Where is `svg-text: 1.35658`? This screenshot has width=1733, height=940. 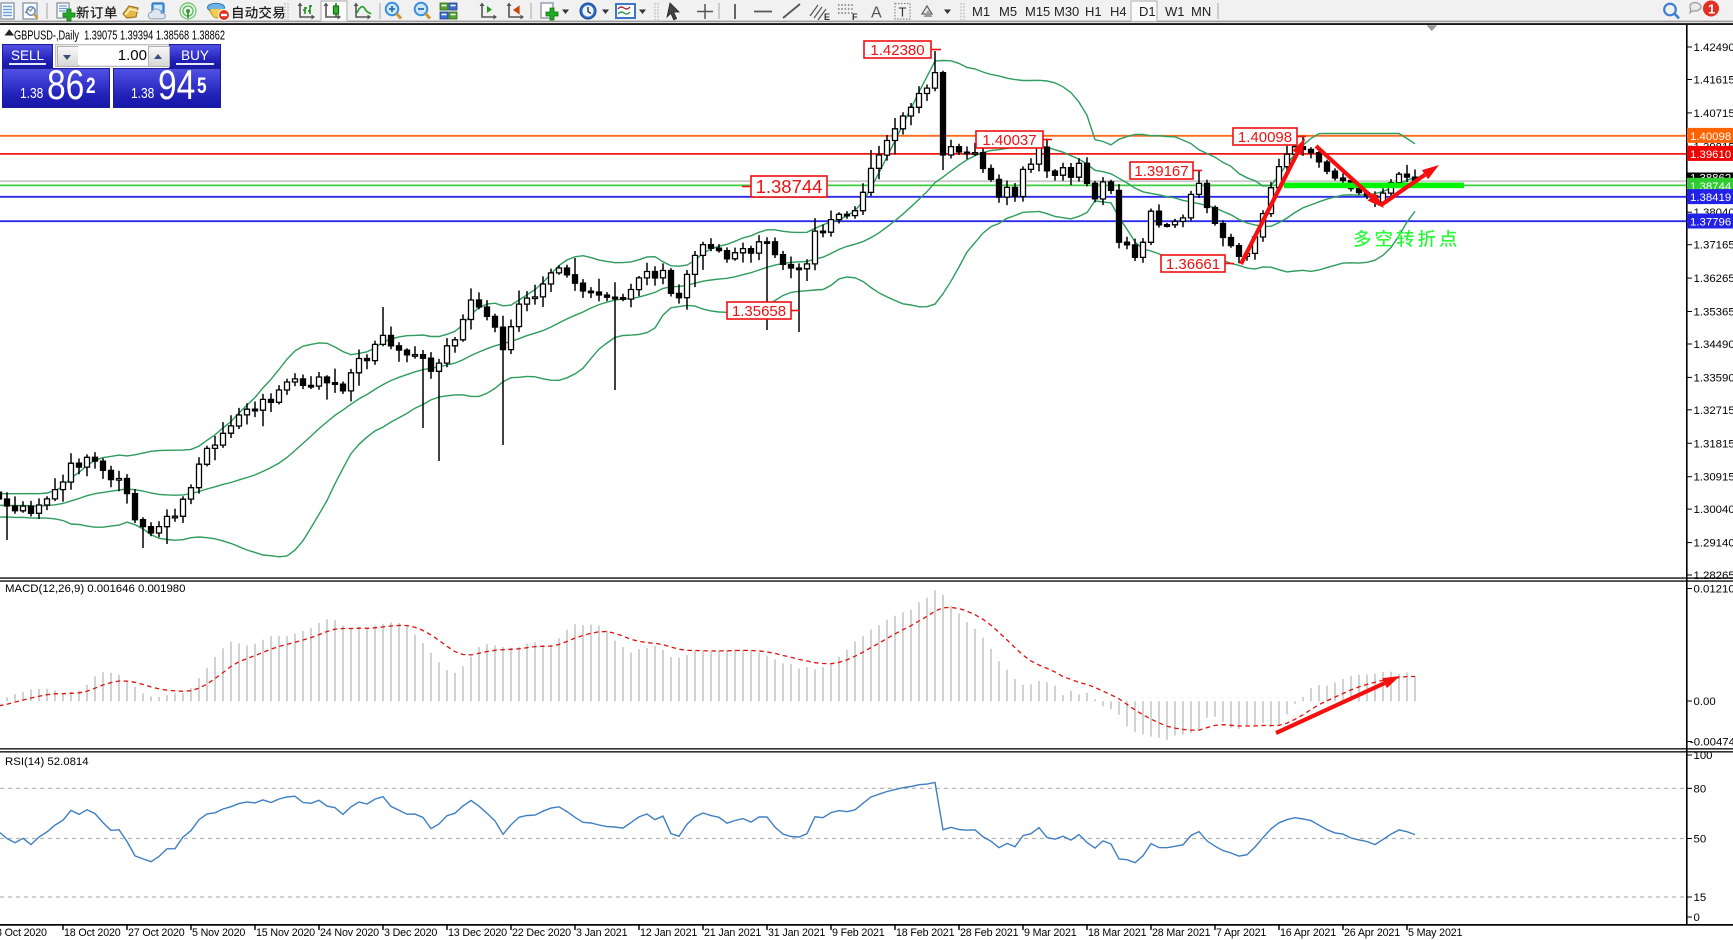 svg-text: 1.35658 is located at coordinates (759, 311).